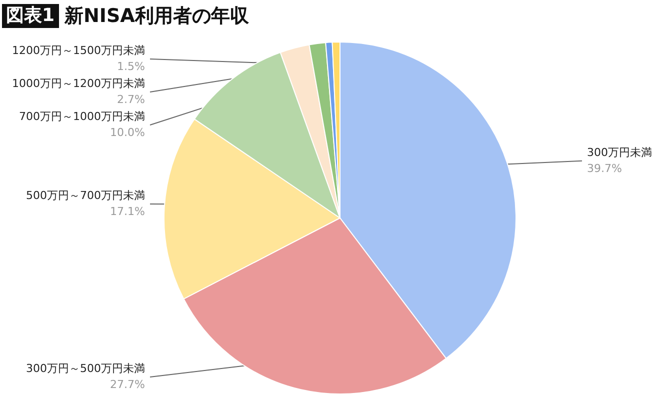 Image resolution: width=670 pixels, height=396 pixels. Describe the element at coordinates (619, 152) in the screenshot. I see `slice-label: 300万円未満` at that location.